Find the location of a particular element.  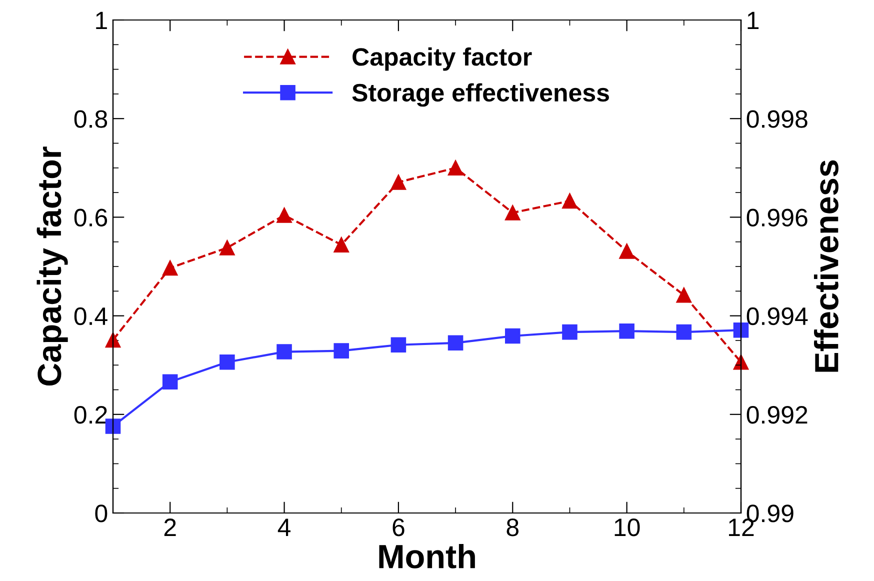

y-tick-label: 0.8 is located at coordinates (91, 119).